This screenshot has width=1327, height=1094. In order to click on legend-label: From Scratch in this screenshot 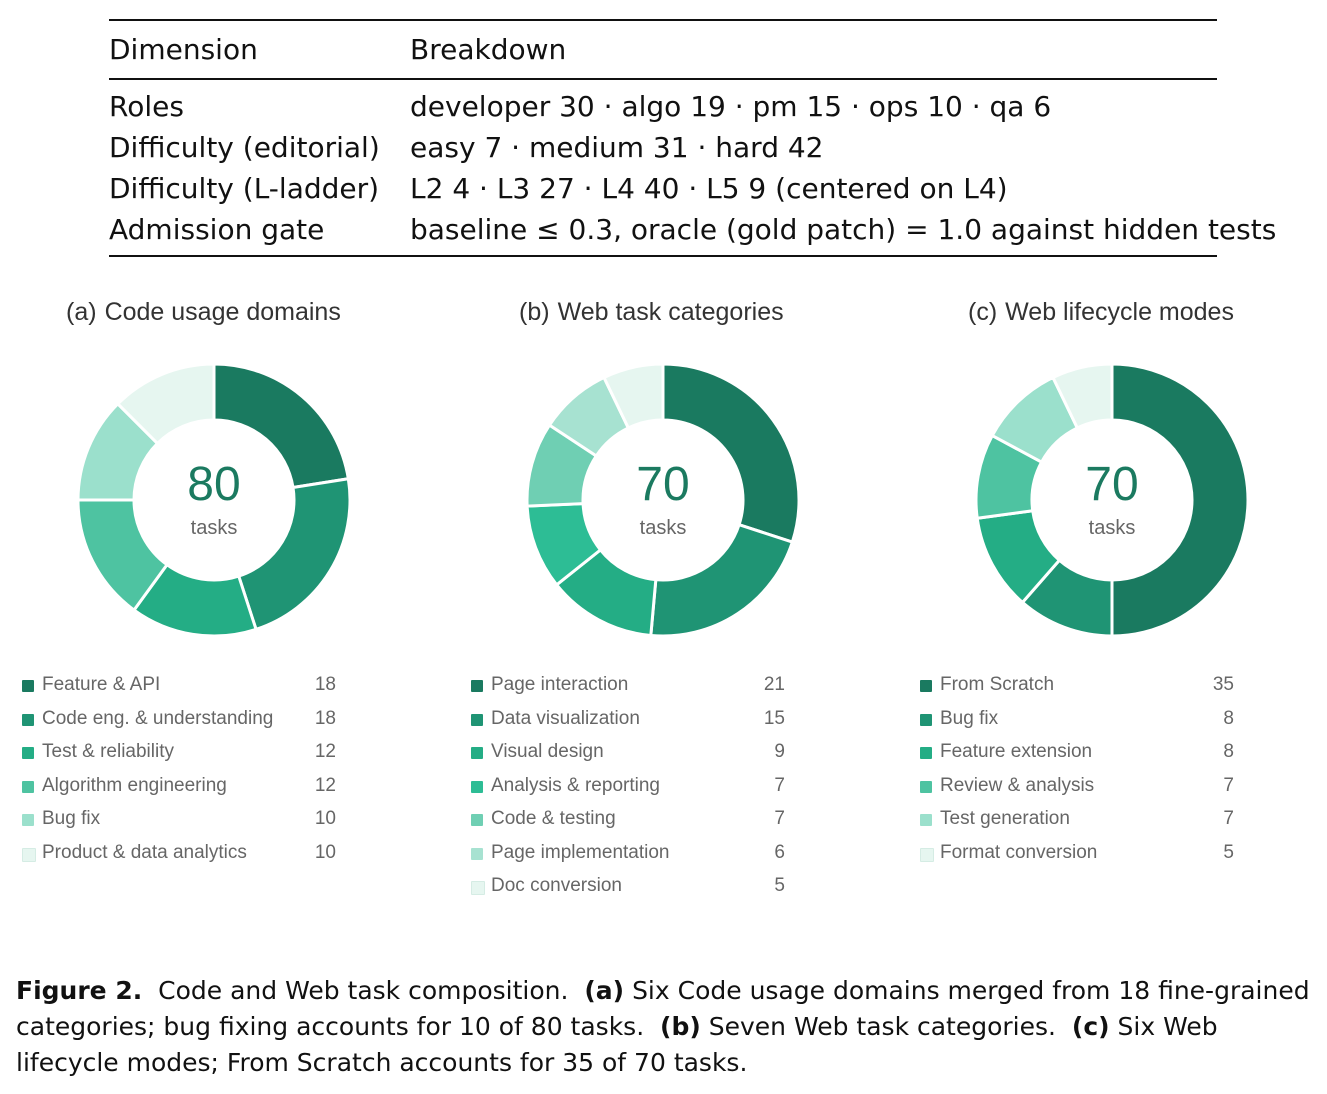, I will do `click(997, 684)`.